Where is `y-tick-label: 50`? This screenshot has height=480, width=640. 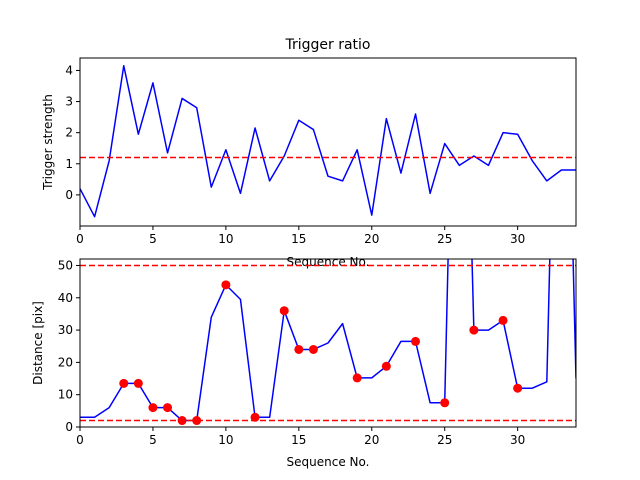 y-tick-label: 50 is located at coordinates (65, 265).